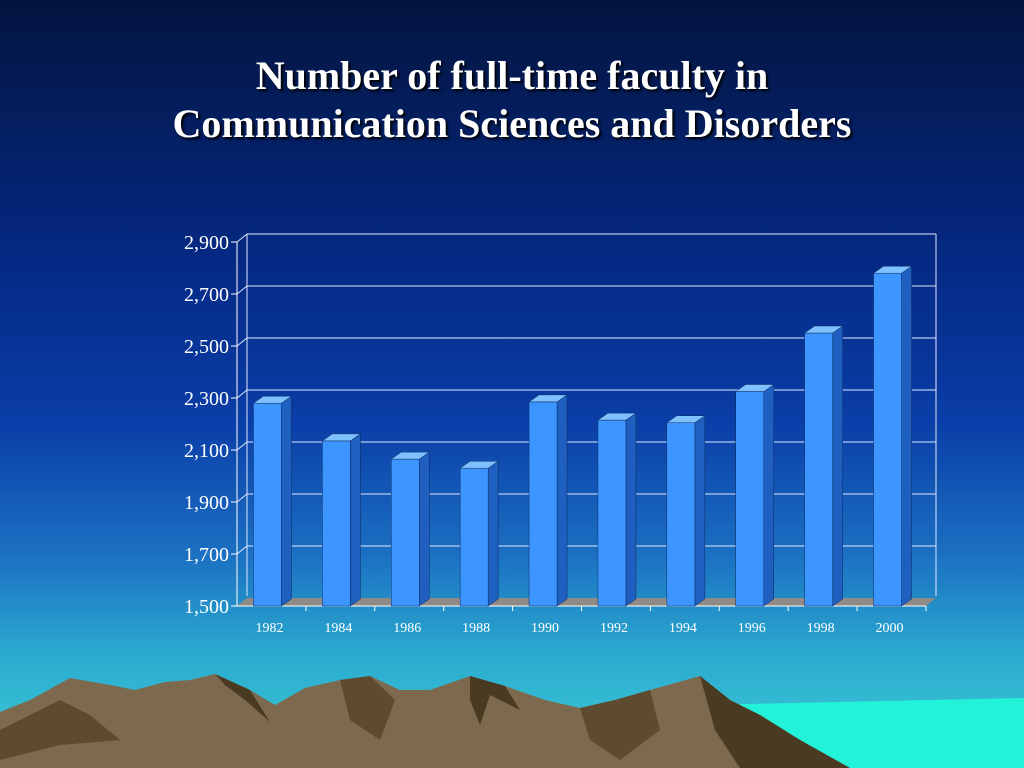  Describe the element at coordinates (206, 607) in the screenshot. I see `y-tick-label: 1,500` at that location.